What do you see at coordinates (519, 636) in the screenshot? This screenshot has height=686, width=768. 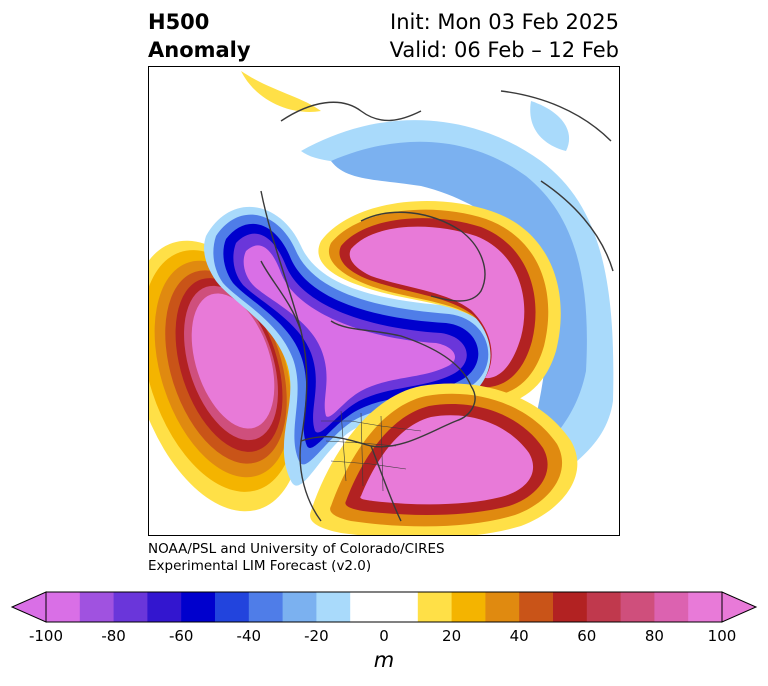 I see `colorbar-tick-label: 40` at bounding box center [519, 636].